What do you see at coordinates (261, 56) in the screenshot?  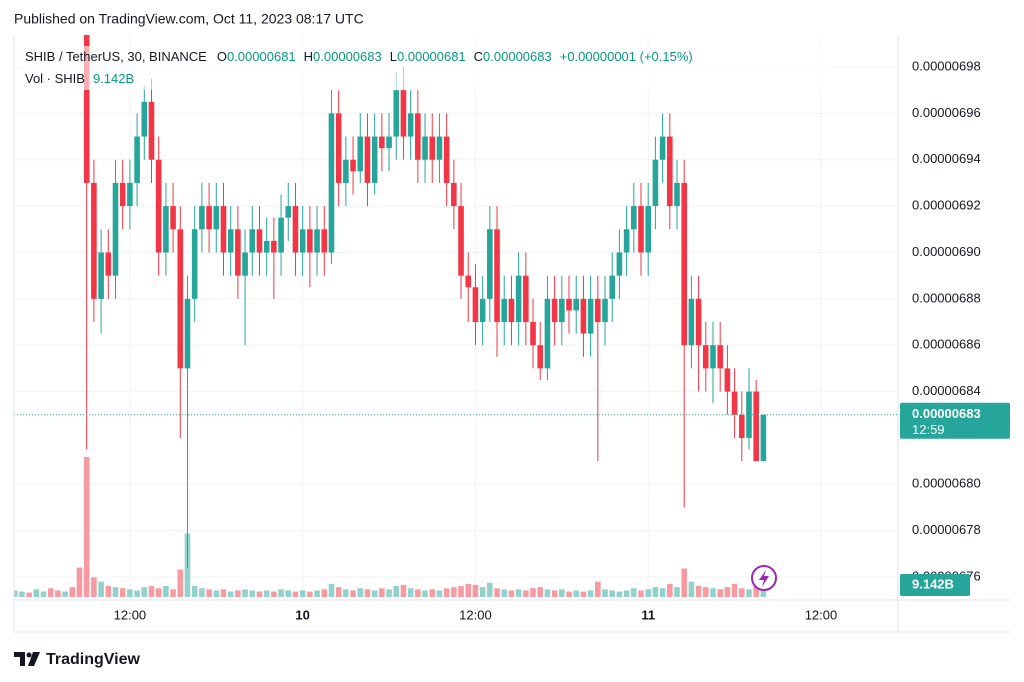 I see `o-value: 0.00000681` at bounding box center [261, 56].